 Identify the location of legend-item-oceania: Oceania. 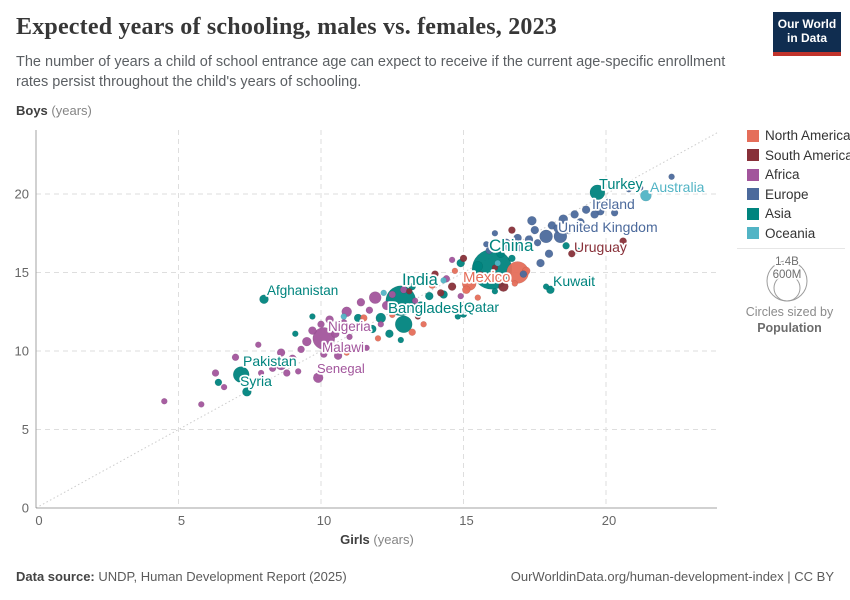
(798, 234).